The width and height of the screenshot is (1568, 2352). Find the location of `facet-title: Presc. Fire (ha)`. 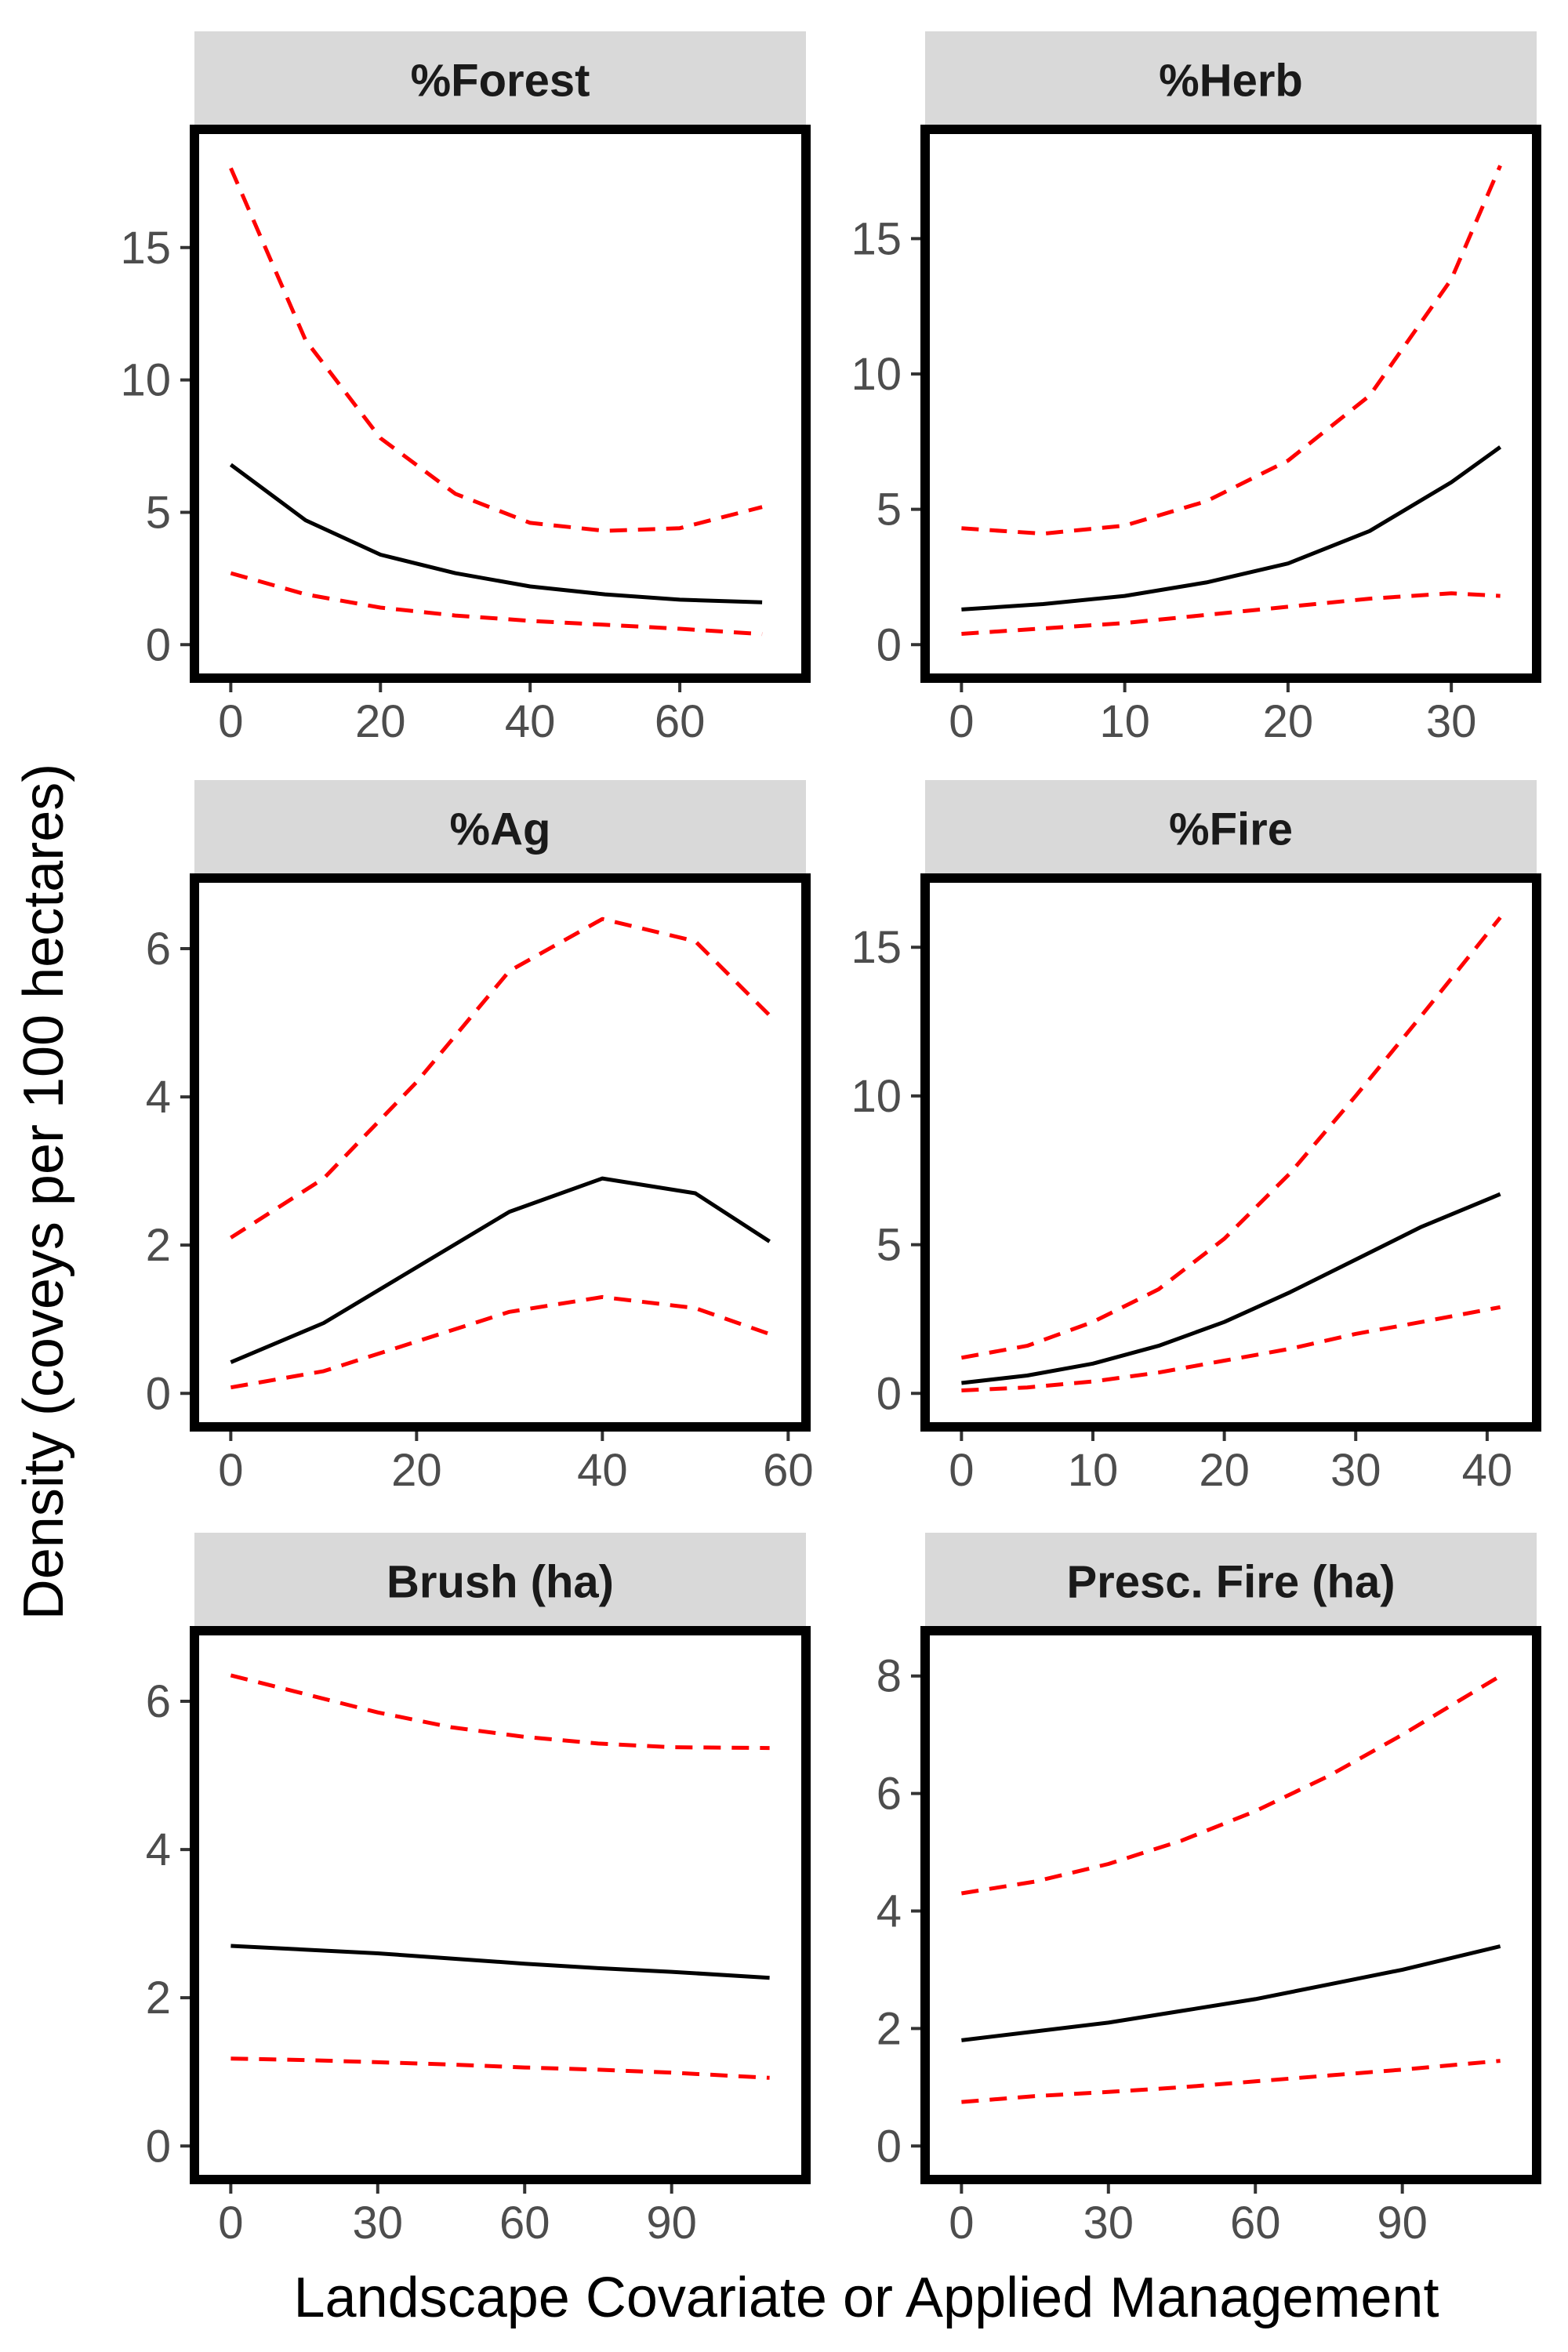

facet-title: Presc. Fire (ha) is located at coordinates (1230, 1582).